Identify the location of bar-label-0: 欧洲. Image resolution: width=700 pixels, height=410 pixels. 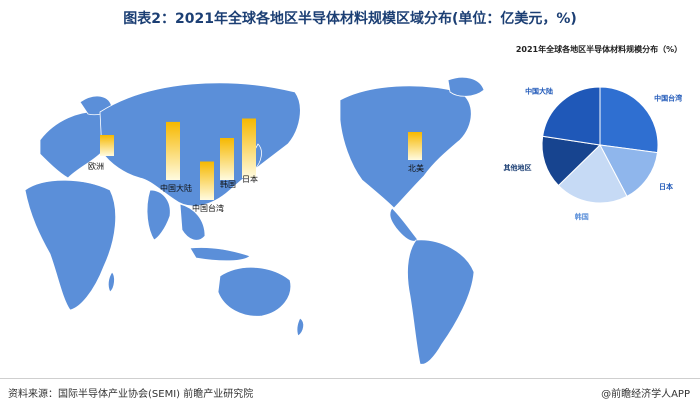
(96, 166).